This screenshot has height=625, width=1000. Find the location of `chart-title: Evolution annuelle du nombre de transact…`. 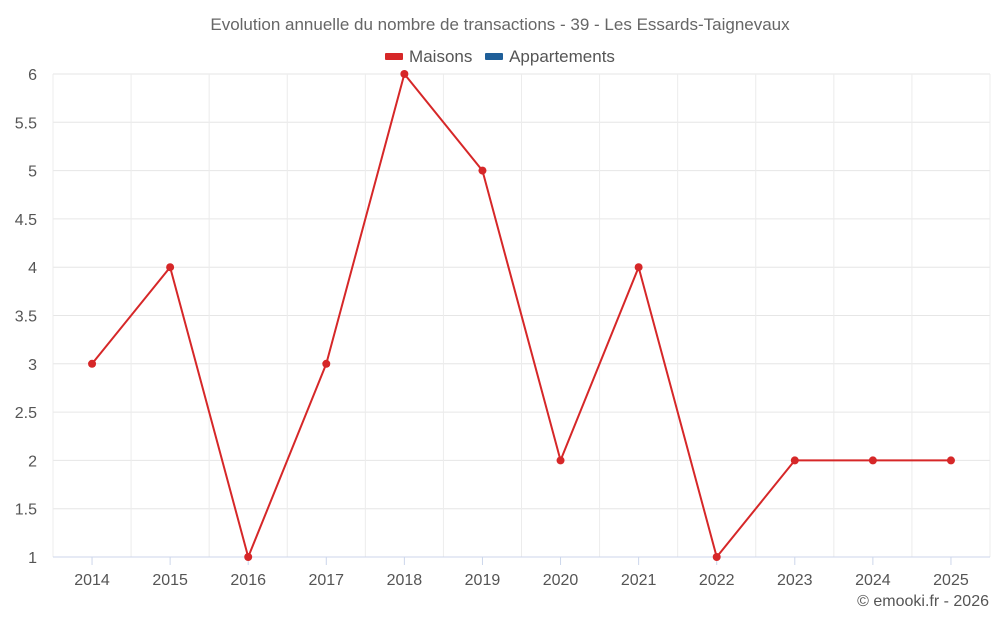

chart-title: Evolution annuelle du nombre de transact… is located at coordinates (500, 24).